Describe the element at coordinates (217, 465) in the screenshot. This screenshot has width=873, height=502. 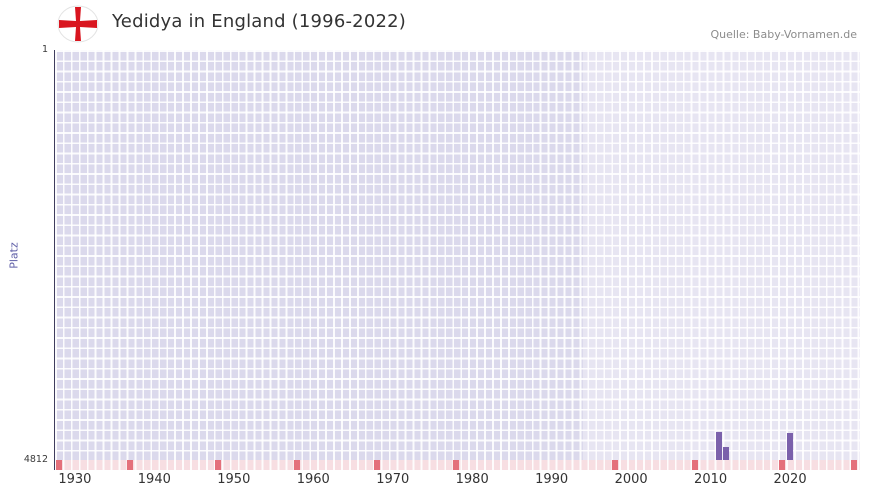
I see `unranked-mark-1948` at that location.